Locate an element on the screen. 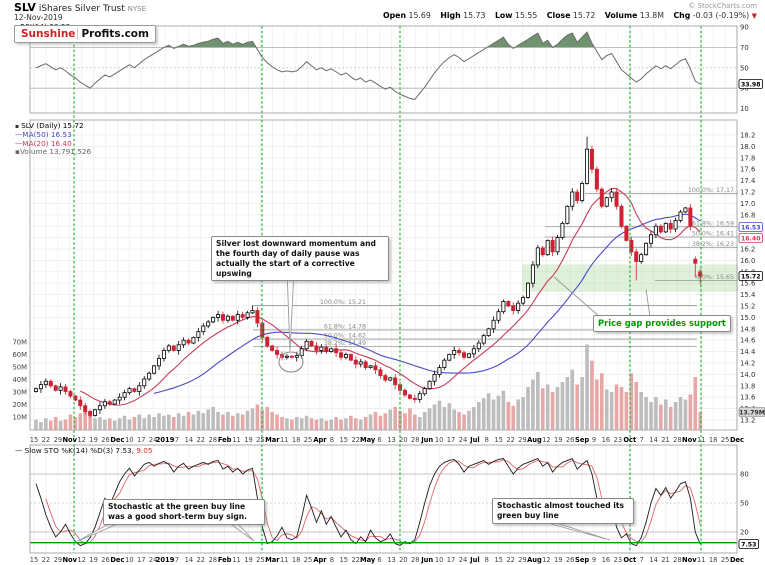 The image size is (765, 565). quote-open-label: Open is located at coordinates (394, 15).